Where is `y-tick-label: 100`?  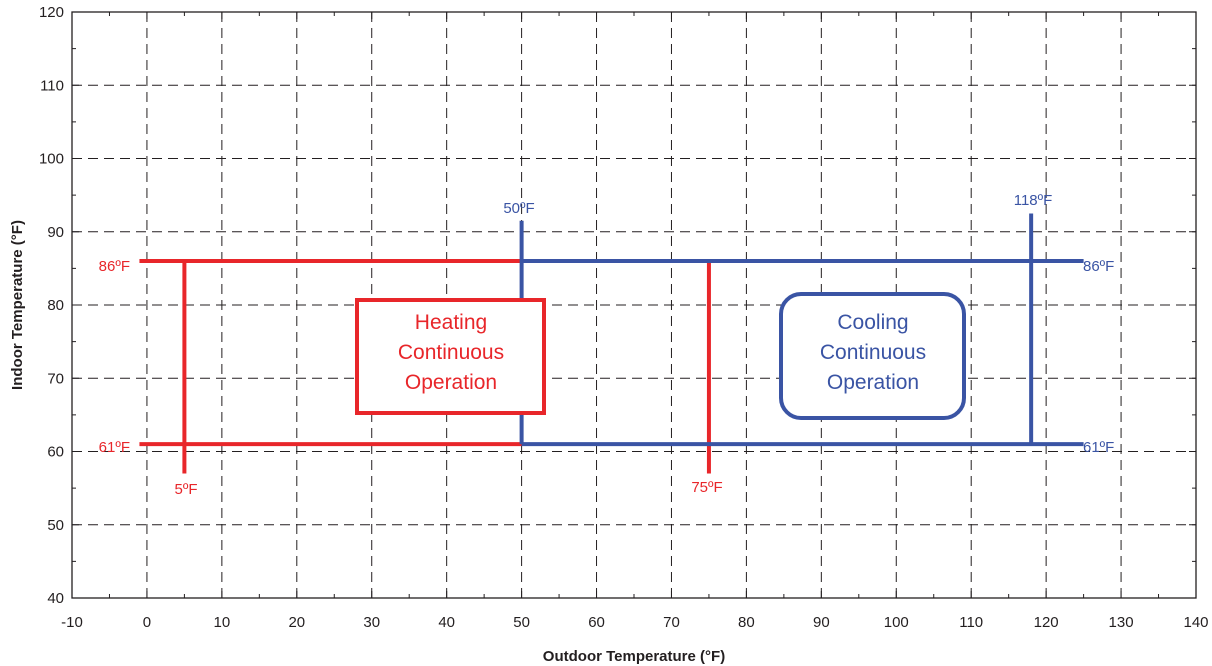 y-tick-label: 100 is located at coordinates (51, 159).